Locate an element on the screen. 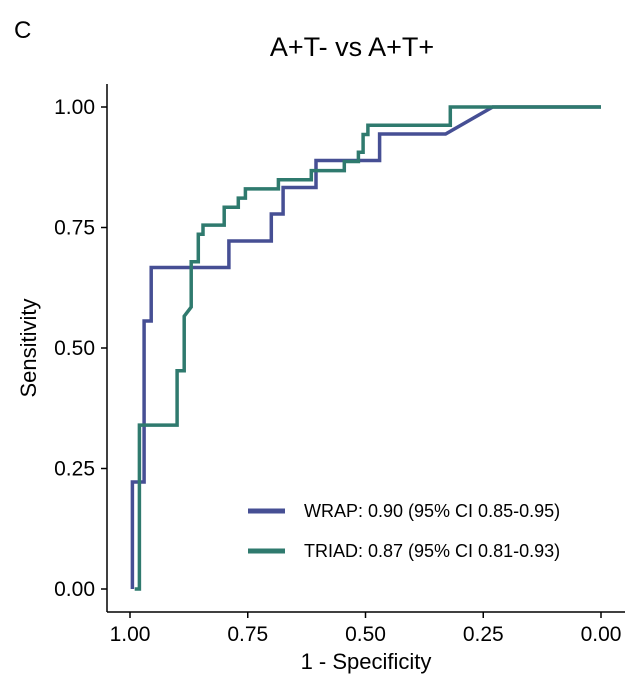 This screenshot has height=676, width=632. panel-label: C is located at coordinates (22, 30).